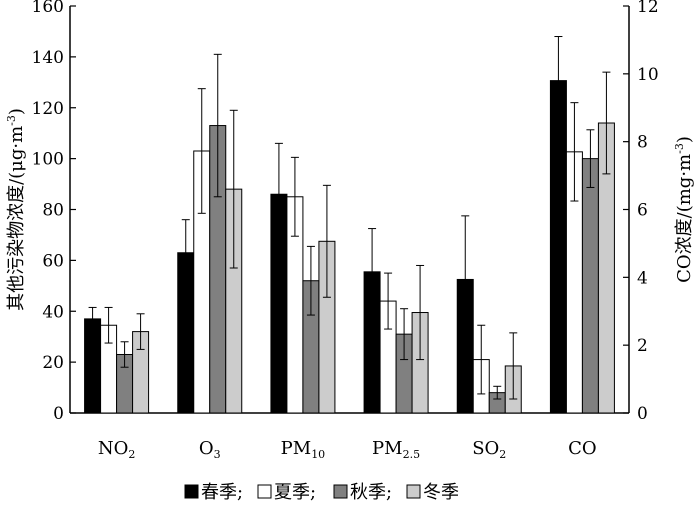  What do you see at coordinates (53, 312) in the screenshot?
I see `y-left-tick-label: 40` at bounding box center [53, 312].